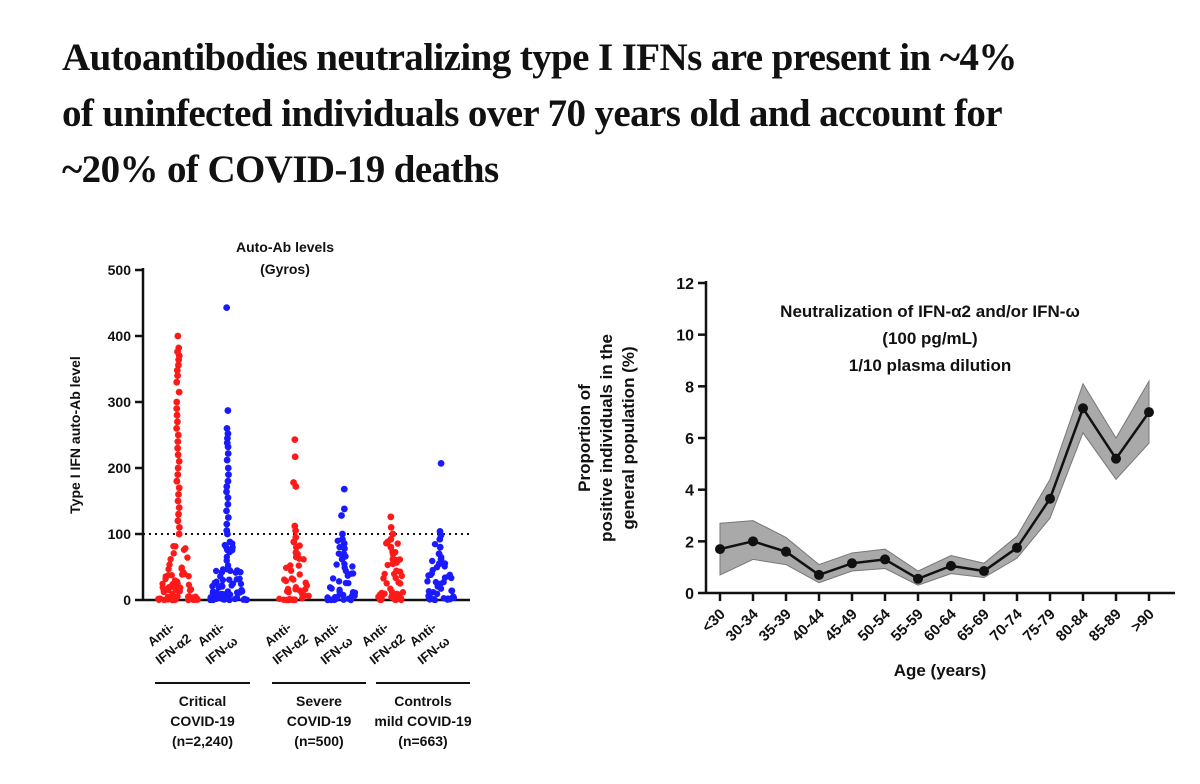 Image resolution: width=1200 pixels, height=784 pixels. Describe the element at coordinates (120, 534) in the screenshot. I see `autoab-y-tick-label: 100` at that location.